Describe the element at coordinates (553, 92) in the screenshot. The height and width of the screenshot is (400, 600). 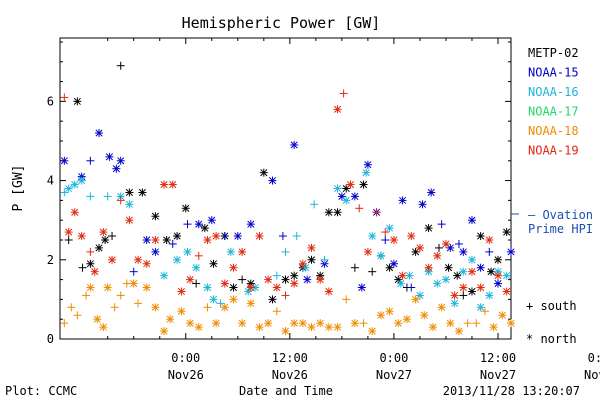
I see `legend-item-noaa-16: NOAA-16` at that location.